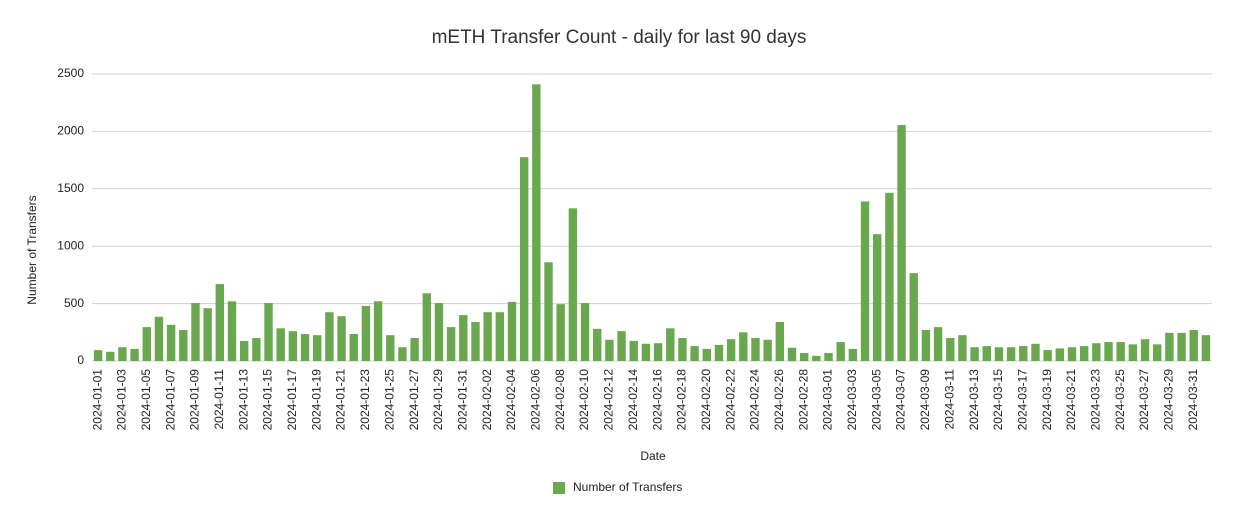 The height and width of the screenshot is (521, 1239). I want to click on x-tick-label: 2024-02-24, so click(755, 400).